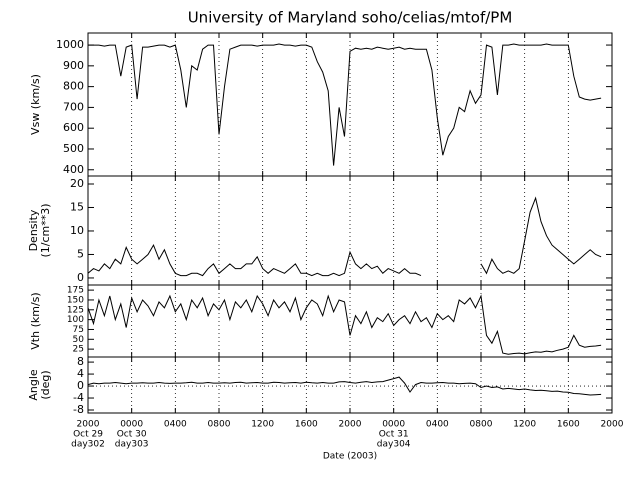 The width and height of the screenshot is (640, 480). What do you see at coordinates (73, 65) in the screenshot?
I see `y-tick-label: 900` at bounding box center [73, 65].